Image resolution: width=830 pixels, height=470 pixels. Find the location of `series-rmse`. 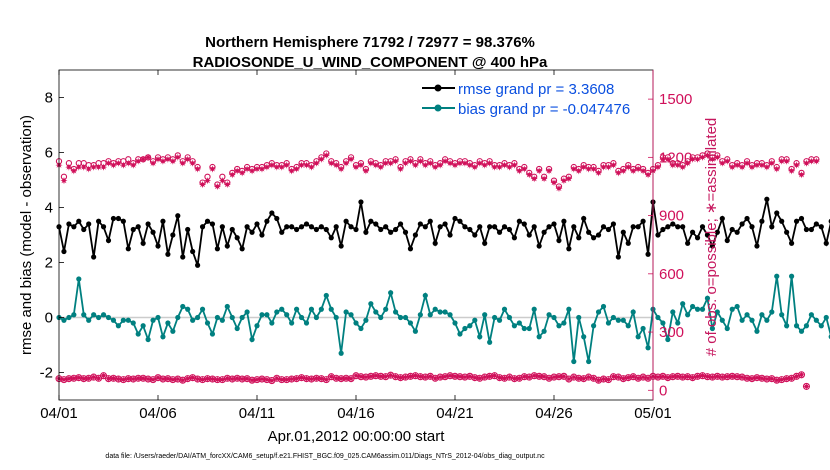

series-rmse is located at coordinates (443, 232).